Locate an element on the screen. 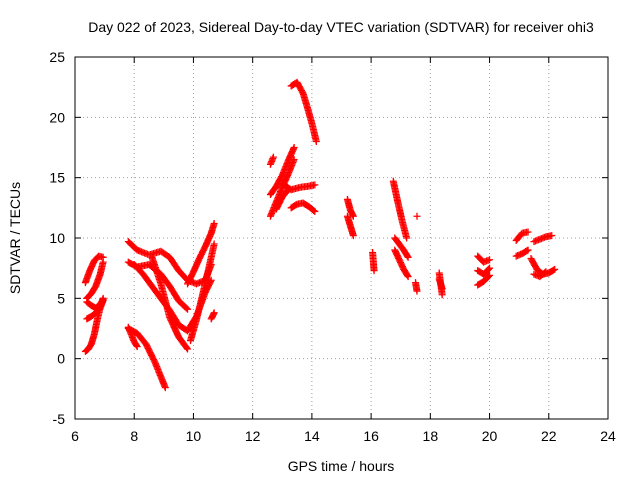 The image size is (640, 480). y-tick-label: 5 is located at coordinates (61, 298).